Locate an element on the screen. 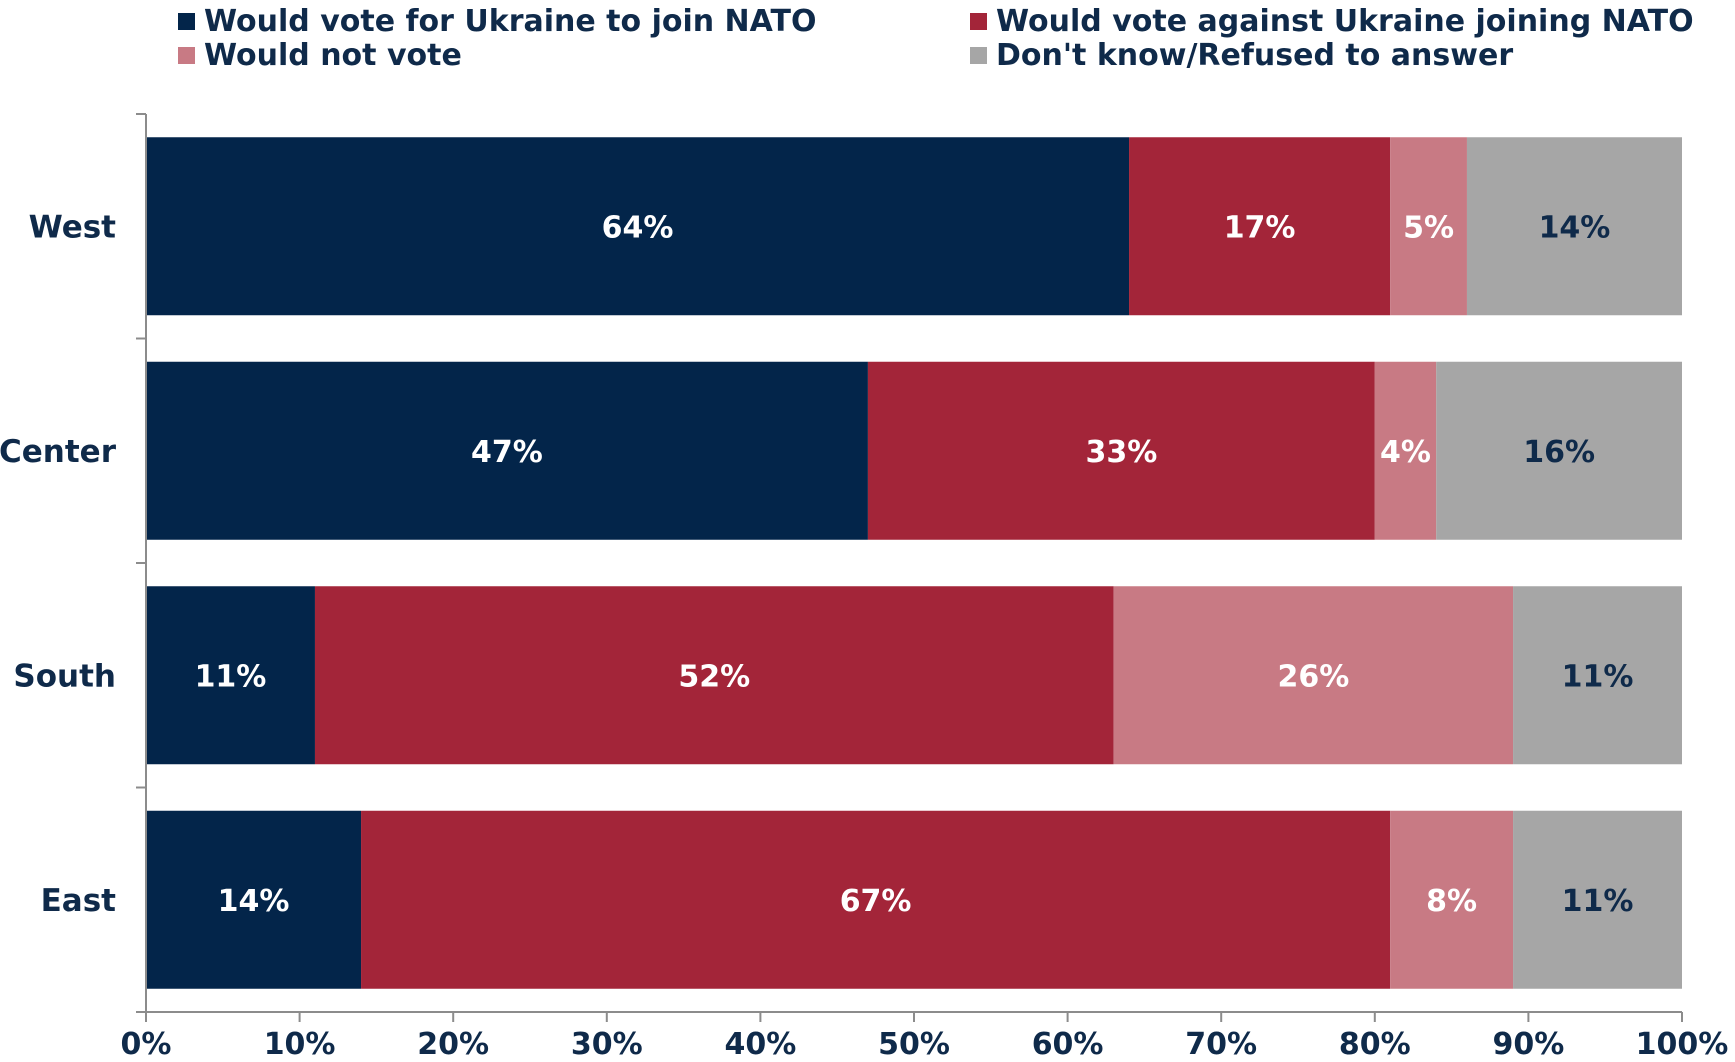 The height and width of the screenshot is (1062, 1735). x-tick-label: 80% is located at coordinates (1375, 1044).